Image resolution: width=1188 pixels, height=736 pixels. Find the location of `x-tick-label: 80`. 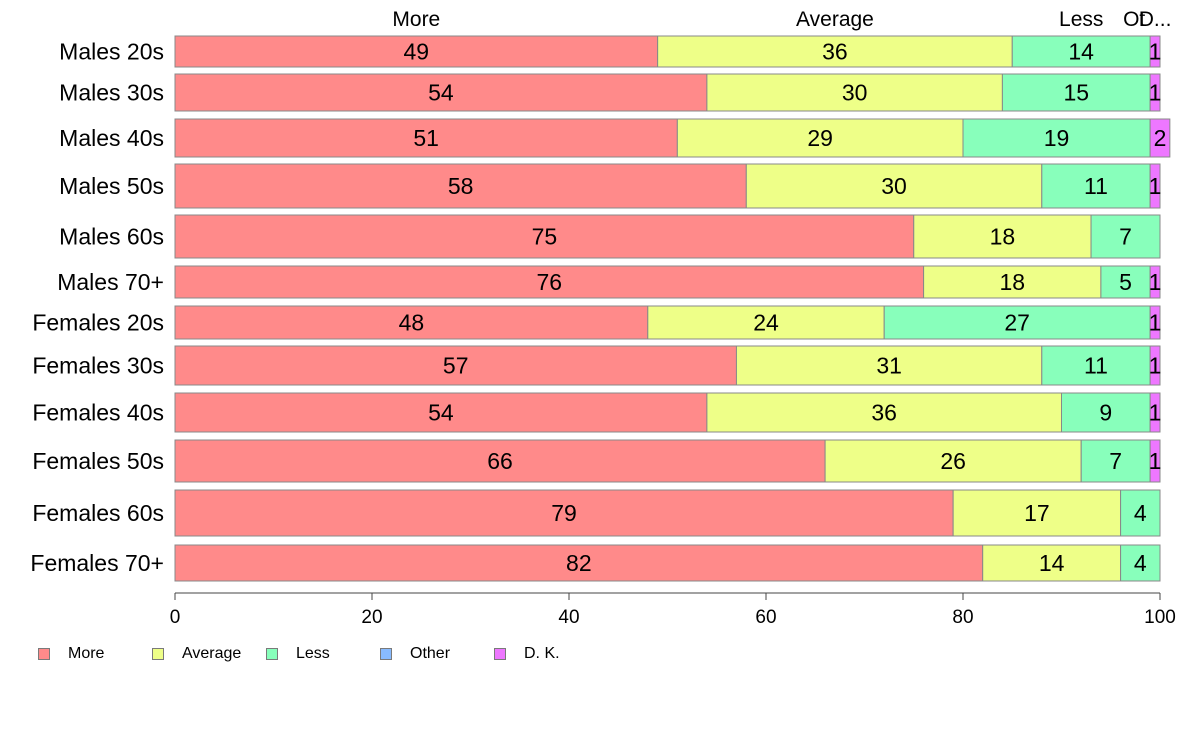

x-tick-label: 80 is located at coordinates (962, 617).